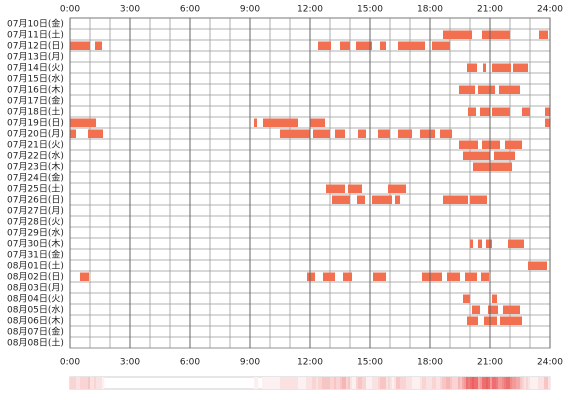  What do you see at coordinates (35, 255) in the screenshot?
I see `row-label: 07月31日(金)` at bounding box center [35, 255].